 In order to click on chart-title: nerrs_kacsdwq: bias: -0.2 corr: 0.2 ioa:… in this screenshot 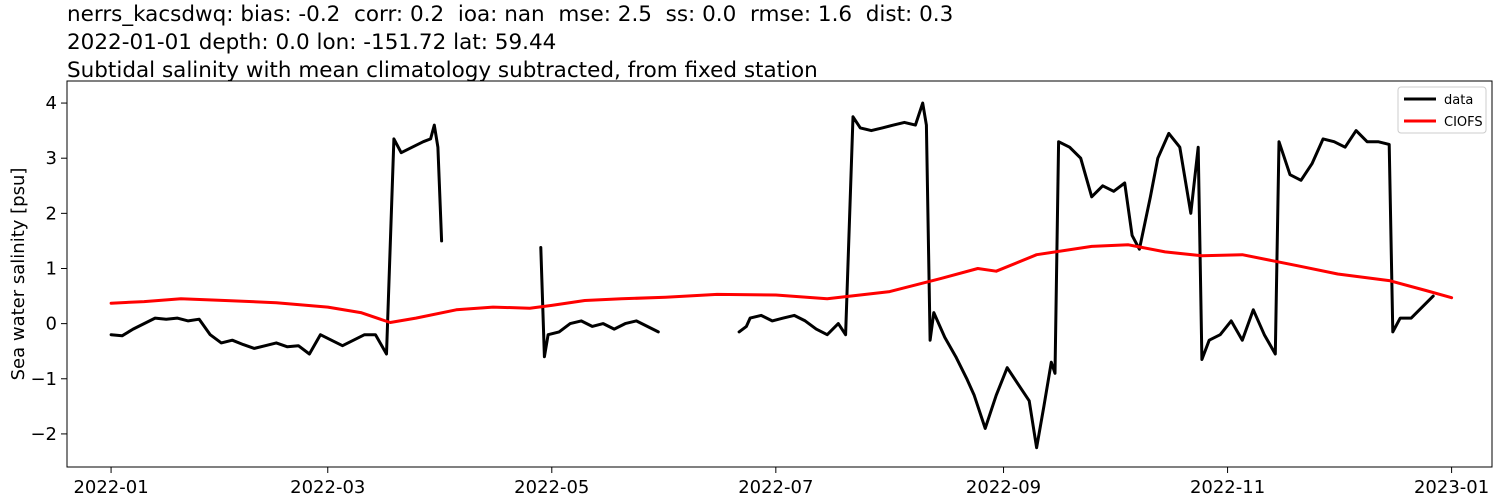, I will do `click(510, 43)`.